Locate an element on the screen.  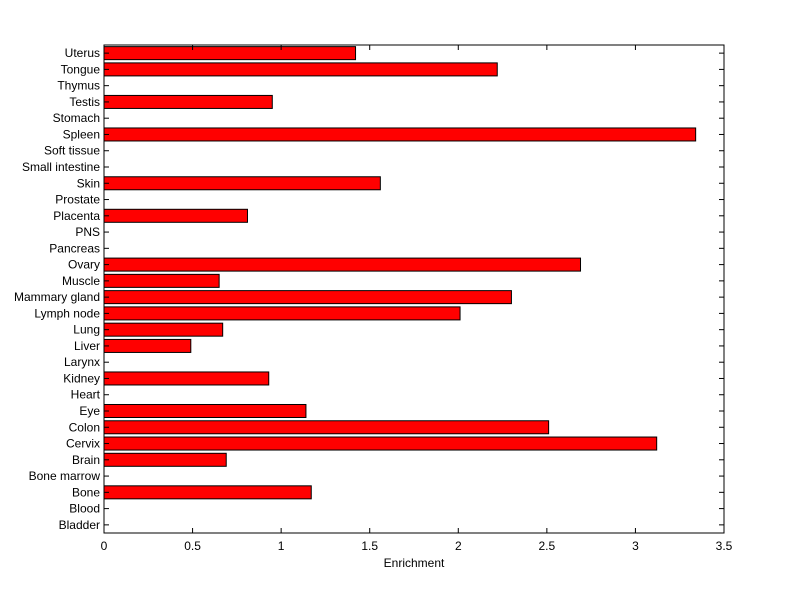
bar-ovary is located at coordinates (342, 264).